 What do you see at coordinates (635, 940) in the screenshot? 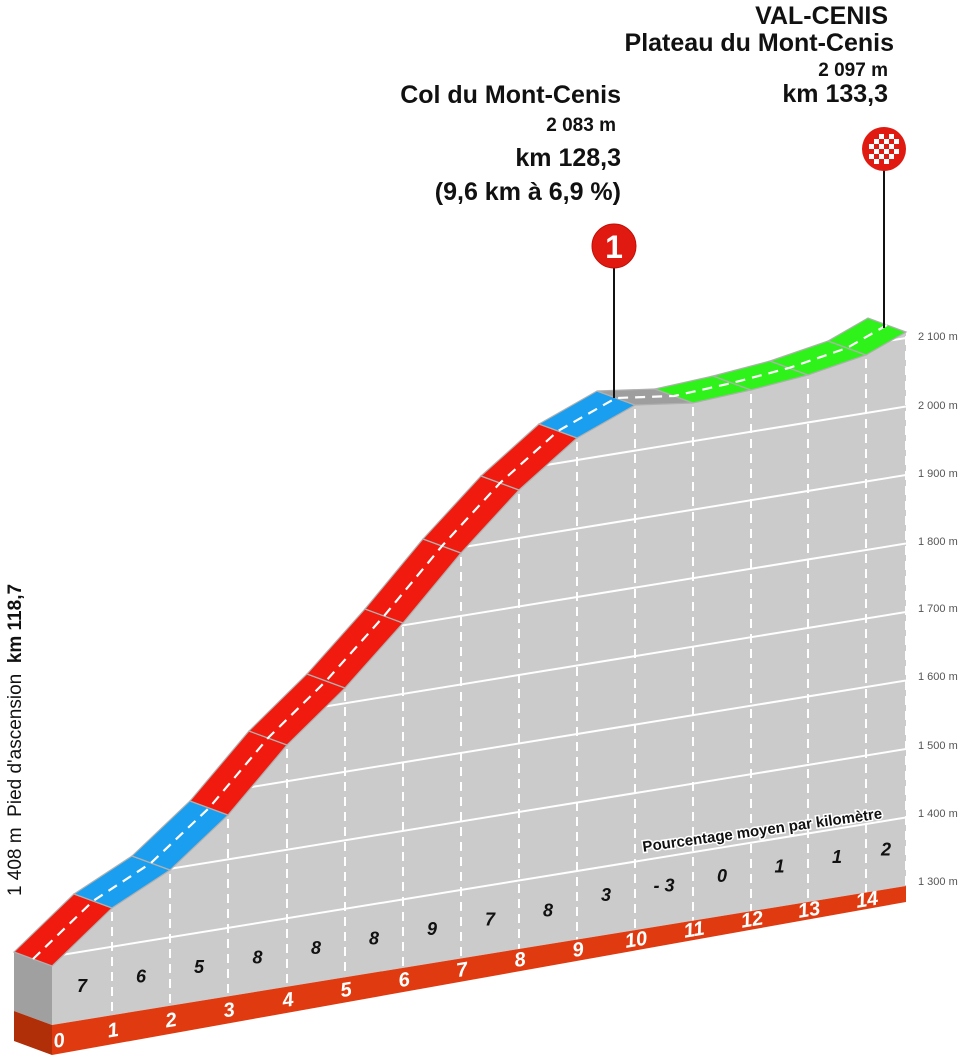
I see `km-label: 10` at bounding box center [635, 940].